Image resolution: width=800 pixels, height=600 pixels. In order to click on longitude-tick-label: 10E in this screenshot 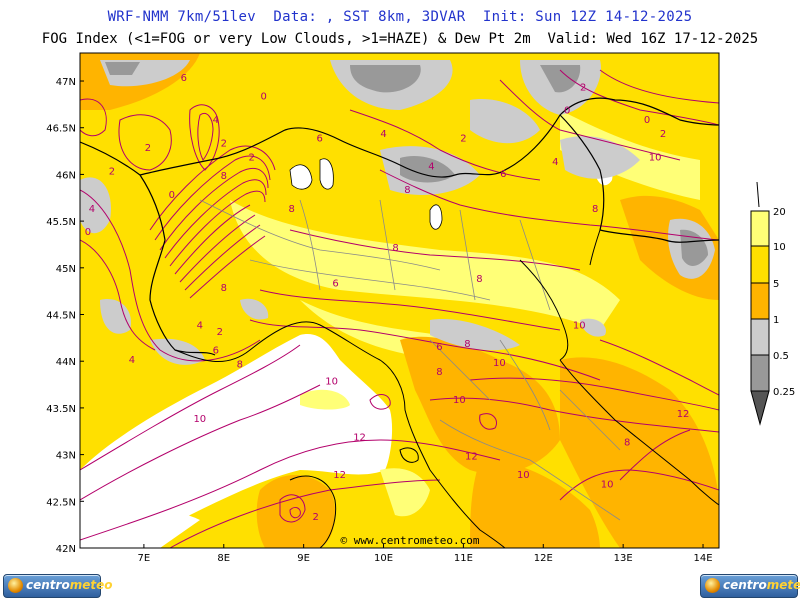, I will do `click(383, 558)`.